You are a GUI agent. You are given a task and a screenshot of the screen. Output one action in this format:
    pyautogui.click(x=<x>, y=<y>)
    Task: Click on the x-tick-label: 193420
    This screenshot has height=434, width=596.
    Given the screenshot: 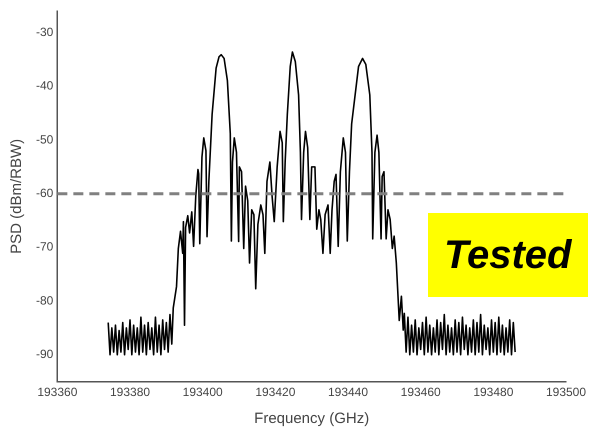 What is the action you would take?
    pyautogui.click(x=275, y=392)
    